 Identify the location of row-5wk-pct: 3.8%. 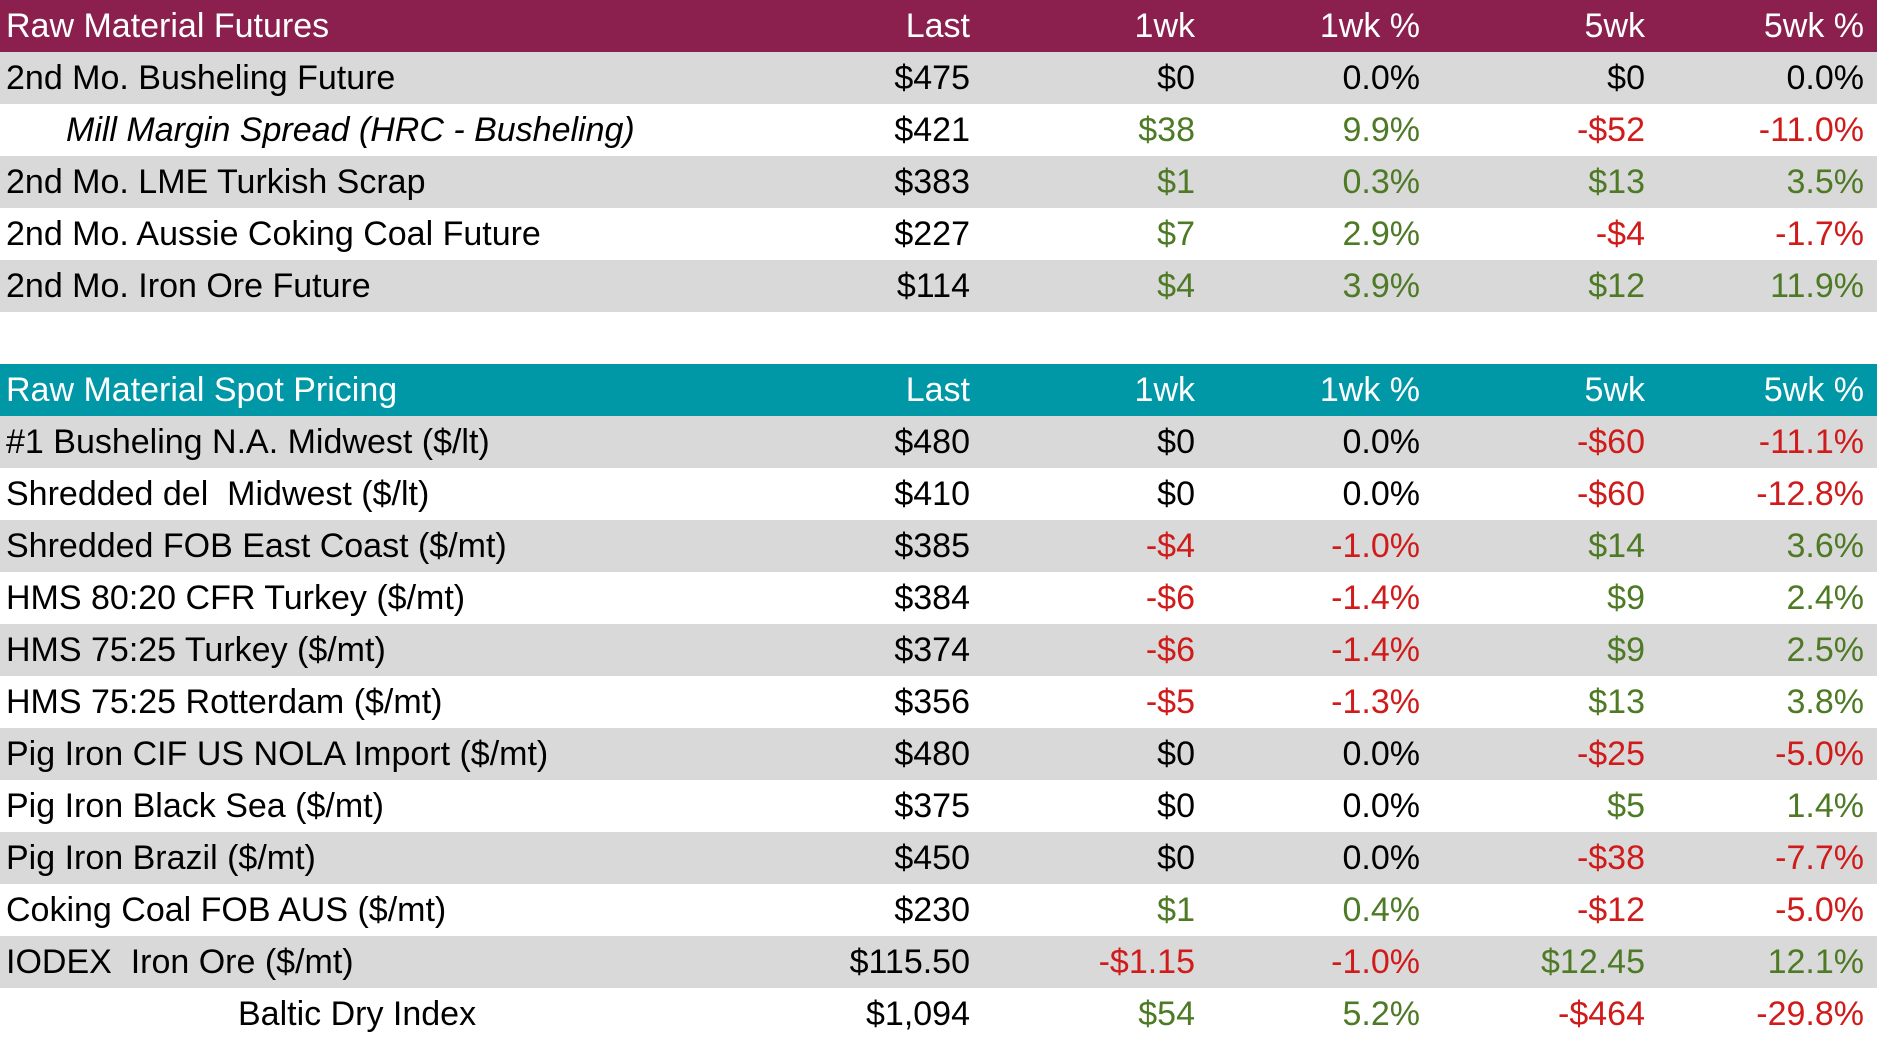
(1825, 701).